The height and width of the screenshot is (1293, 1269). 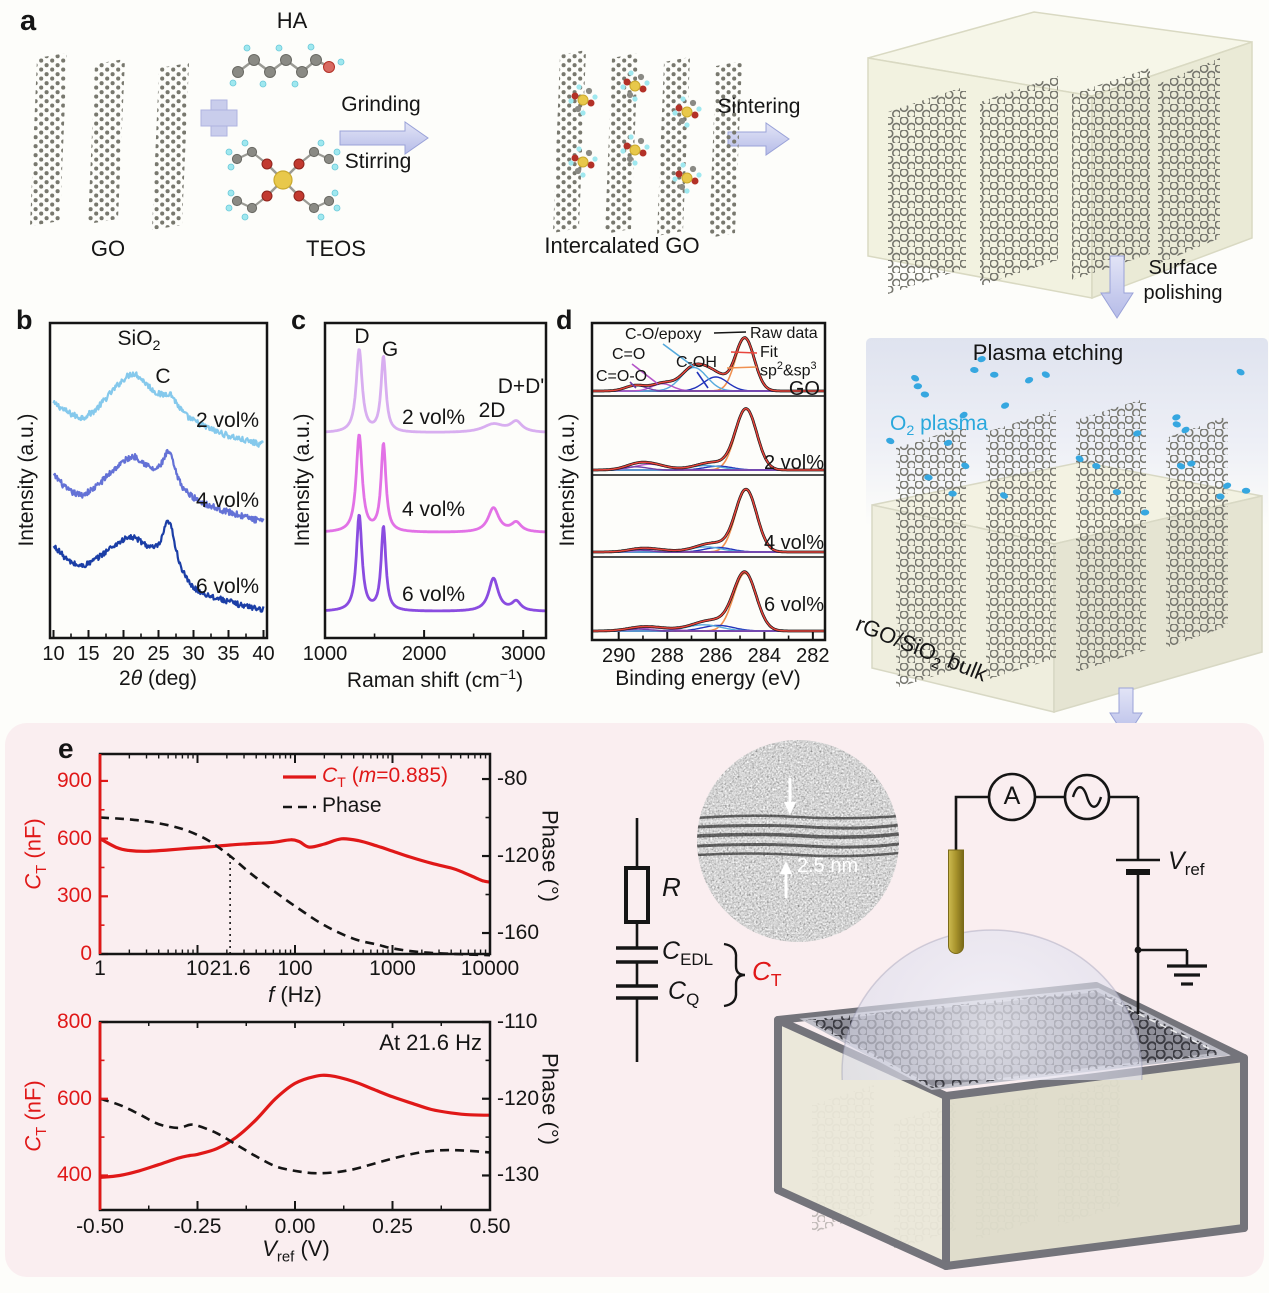 What do you see at coordinates (1048, 352) in the screenshot?
I see `plasma-etching-title: Plasma etching` at bounding box center [1048, 352].